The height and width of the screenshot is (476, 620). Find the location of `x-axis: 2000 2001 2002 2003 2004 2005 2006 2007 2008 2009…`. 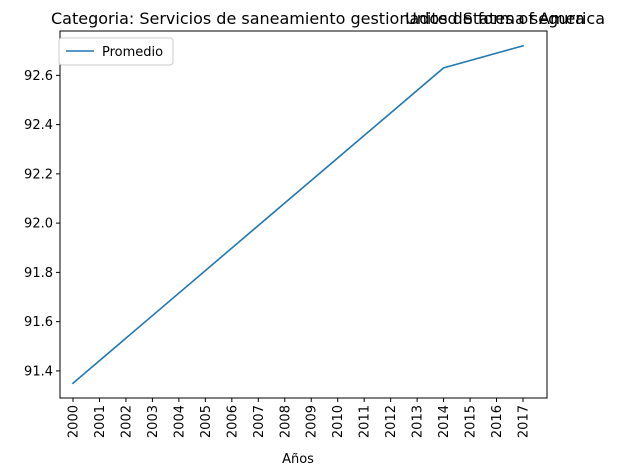

x-axis: 2000 2001 2002 2003 2004 2005 2006 2007 2008 2009… is located at coordinates (299, 418).